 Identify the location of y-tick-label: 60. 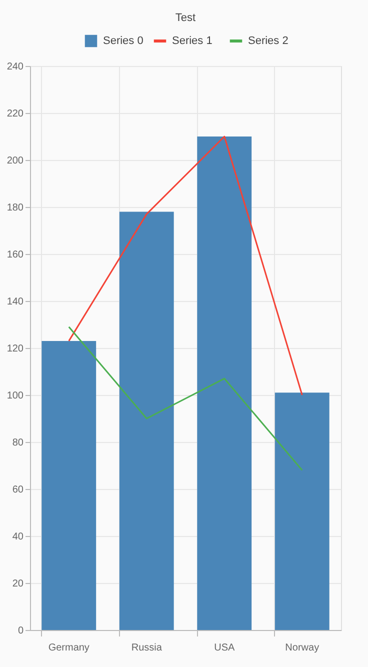
(18, 490).